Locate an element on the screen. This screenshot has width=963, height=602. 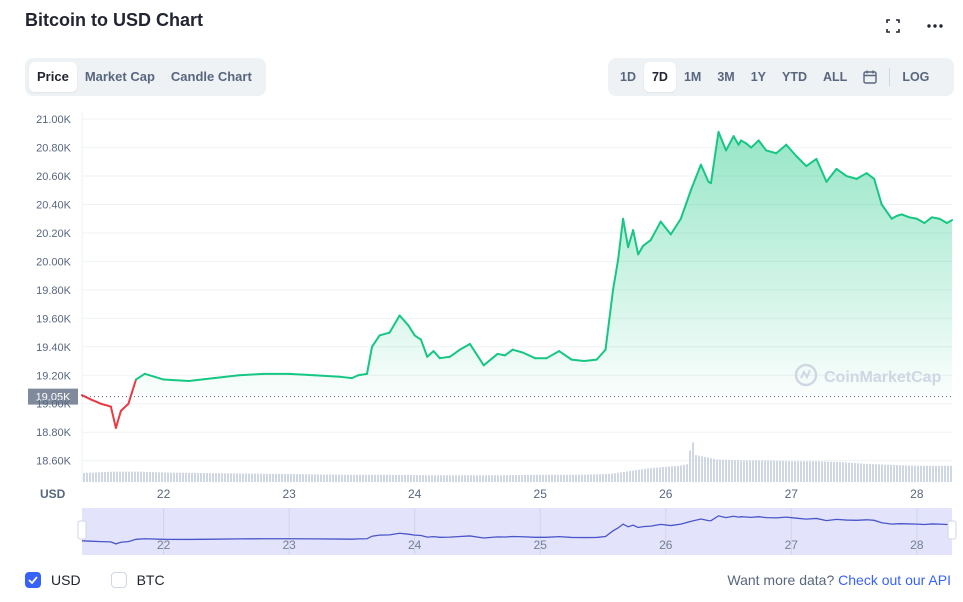
log-scale-toggle: LOG is located at coordinates (916, 77).